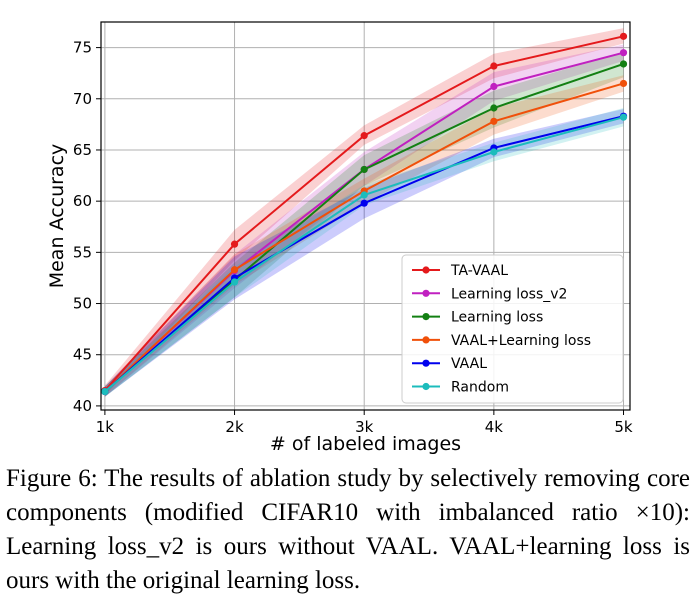  Describe the element at coordinates (82, 304) in the screenshot. I see `y-tick-label: 50` at that location.